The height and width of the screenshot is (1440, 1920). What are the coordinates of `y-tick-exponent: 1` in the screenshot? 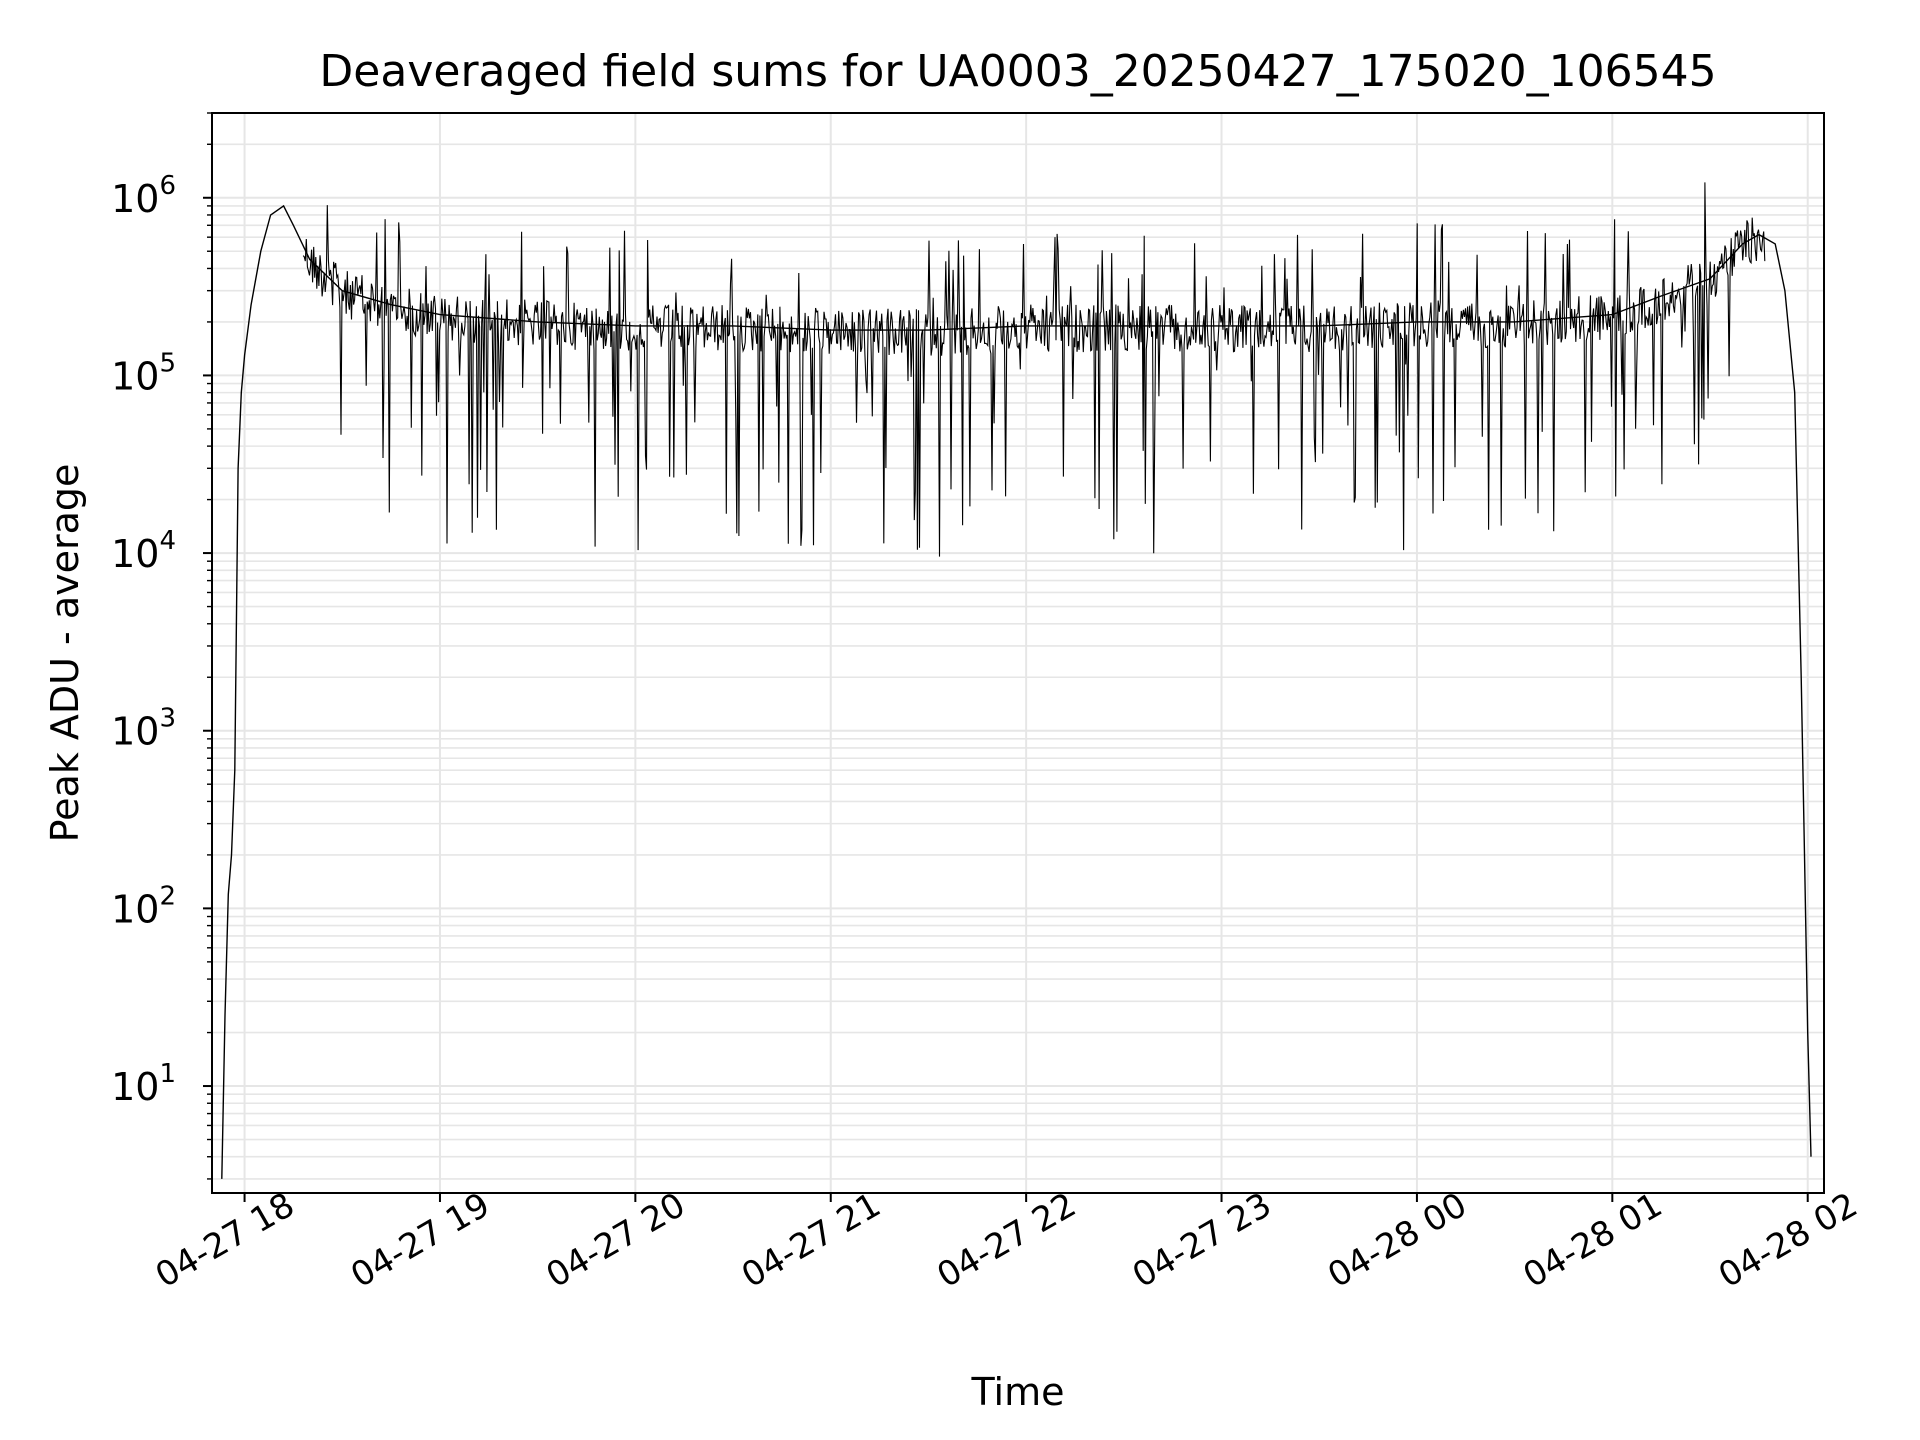 It's located at (167, 1074).